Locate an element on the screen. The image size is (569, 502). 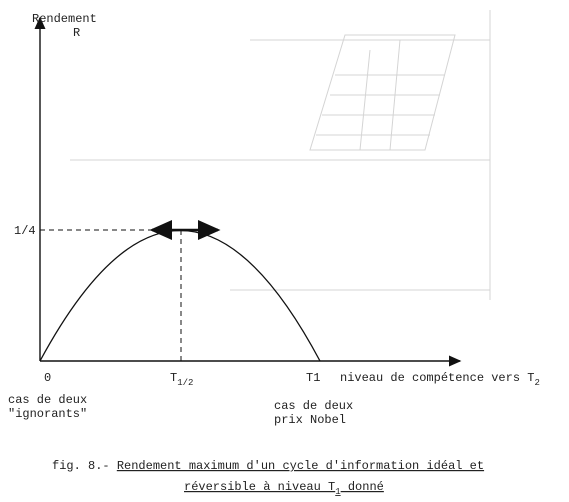
x-axis-title: niveau de compétence vers T is located at coordinates (437, 378).